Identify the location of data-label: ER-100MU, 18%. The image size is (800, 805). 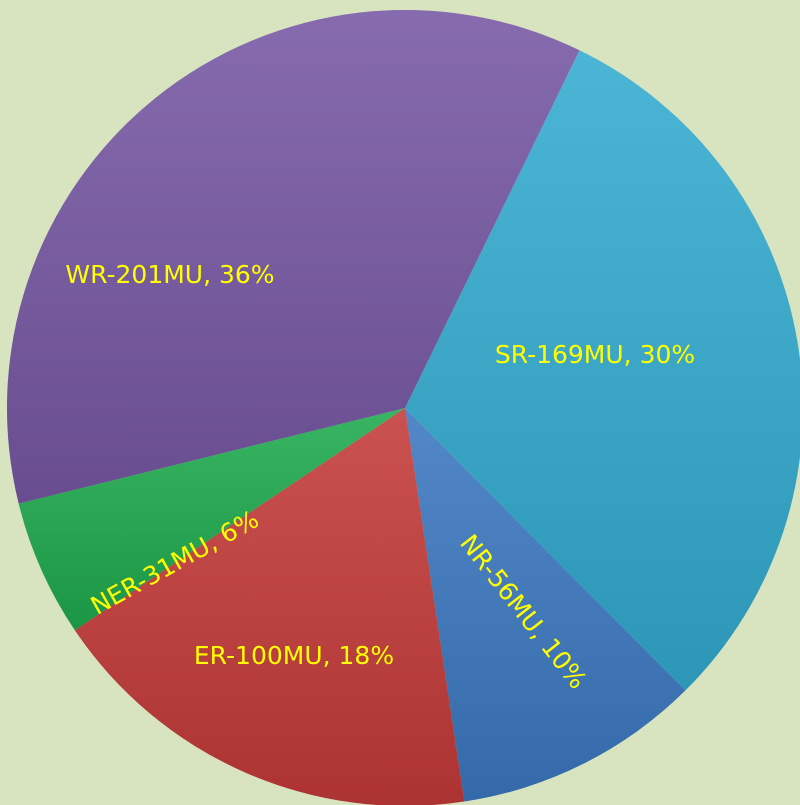
(294, 655).